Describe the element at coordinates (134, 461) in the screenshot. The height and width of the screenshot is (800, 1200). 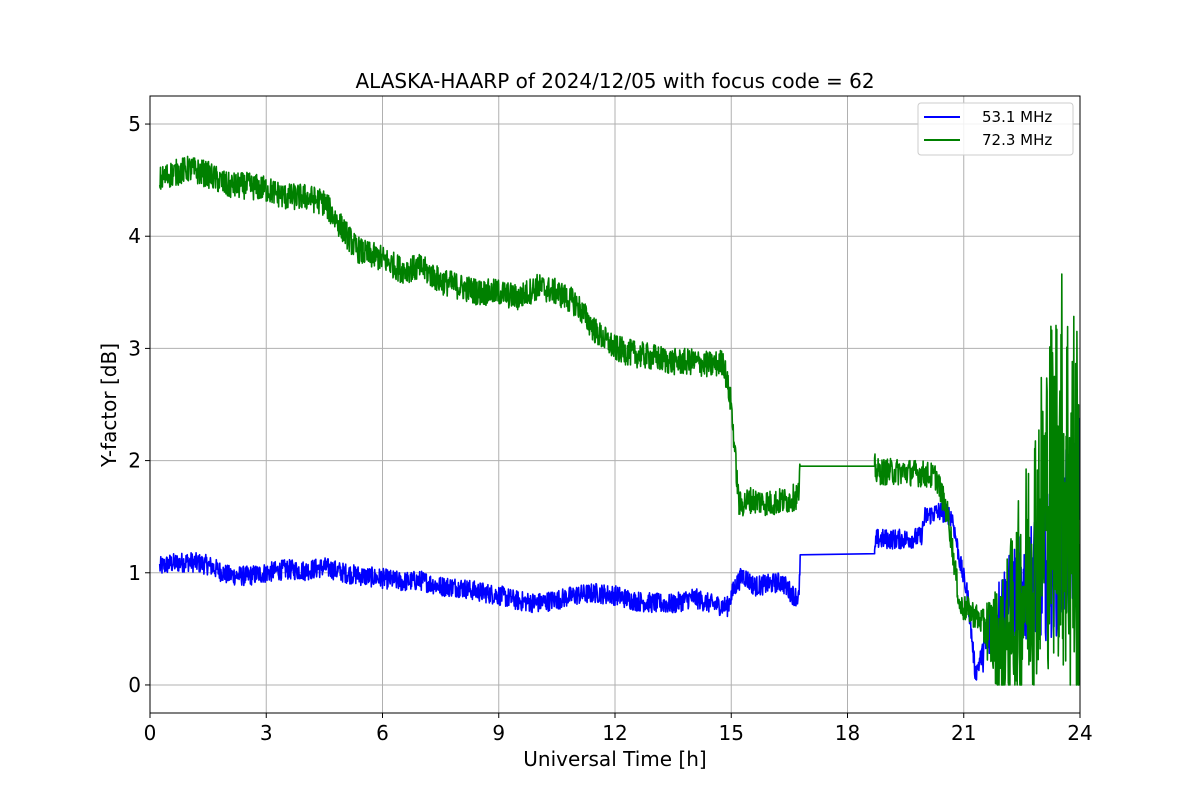
I see `y-tick-label: 2` at that location.